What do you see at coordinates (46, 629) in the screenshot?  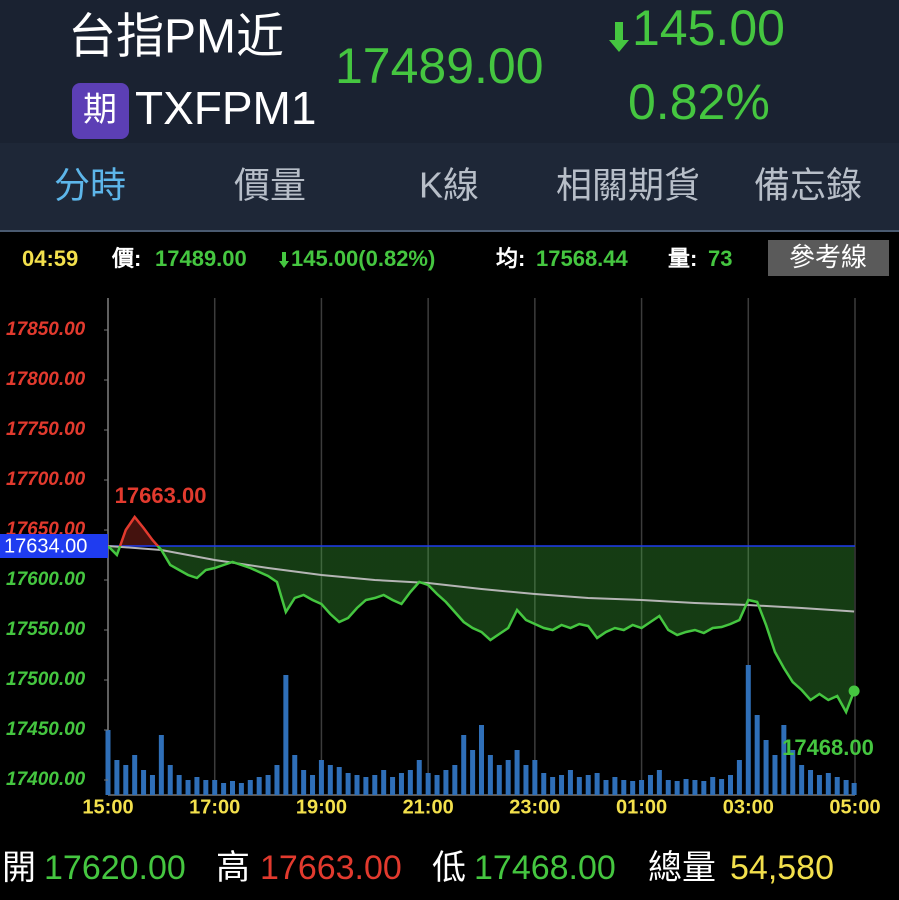 I see `y-tick-label: 17550.00` at bounding box center [46, 629].